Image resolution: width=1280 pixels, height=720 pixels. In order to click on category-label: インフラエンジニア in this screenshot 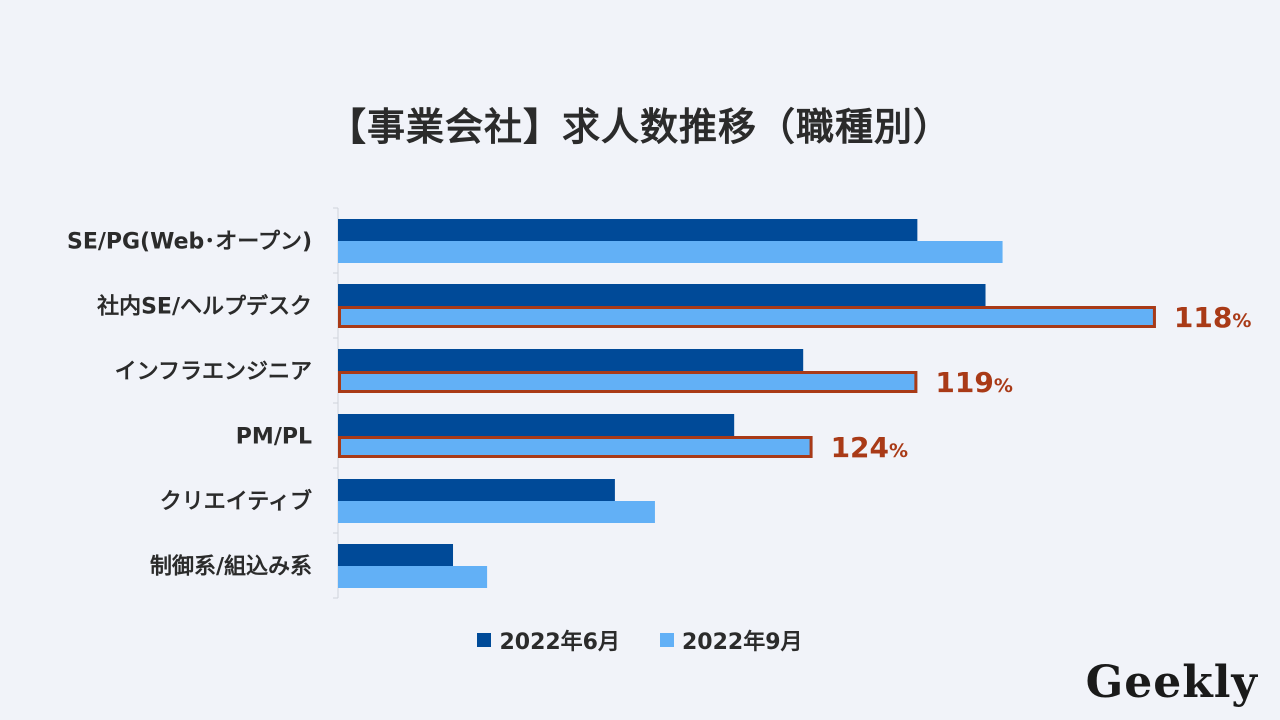, I will do `click(213, 372)`.